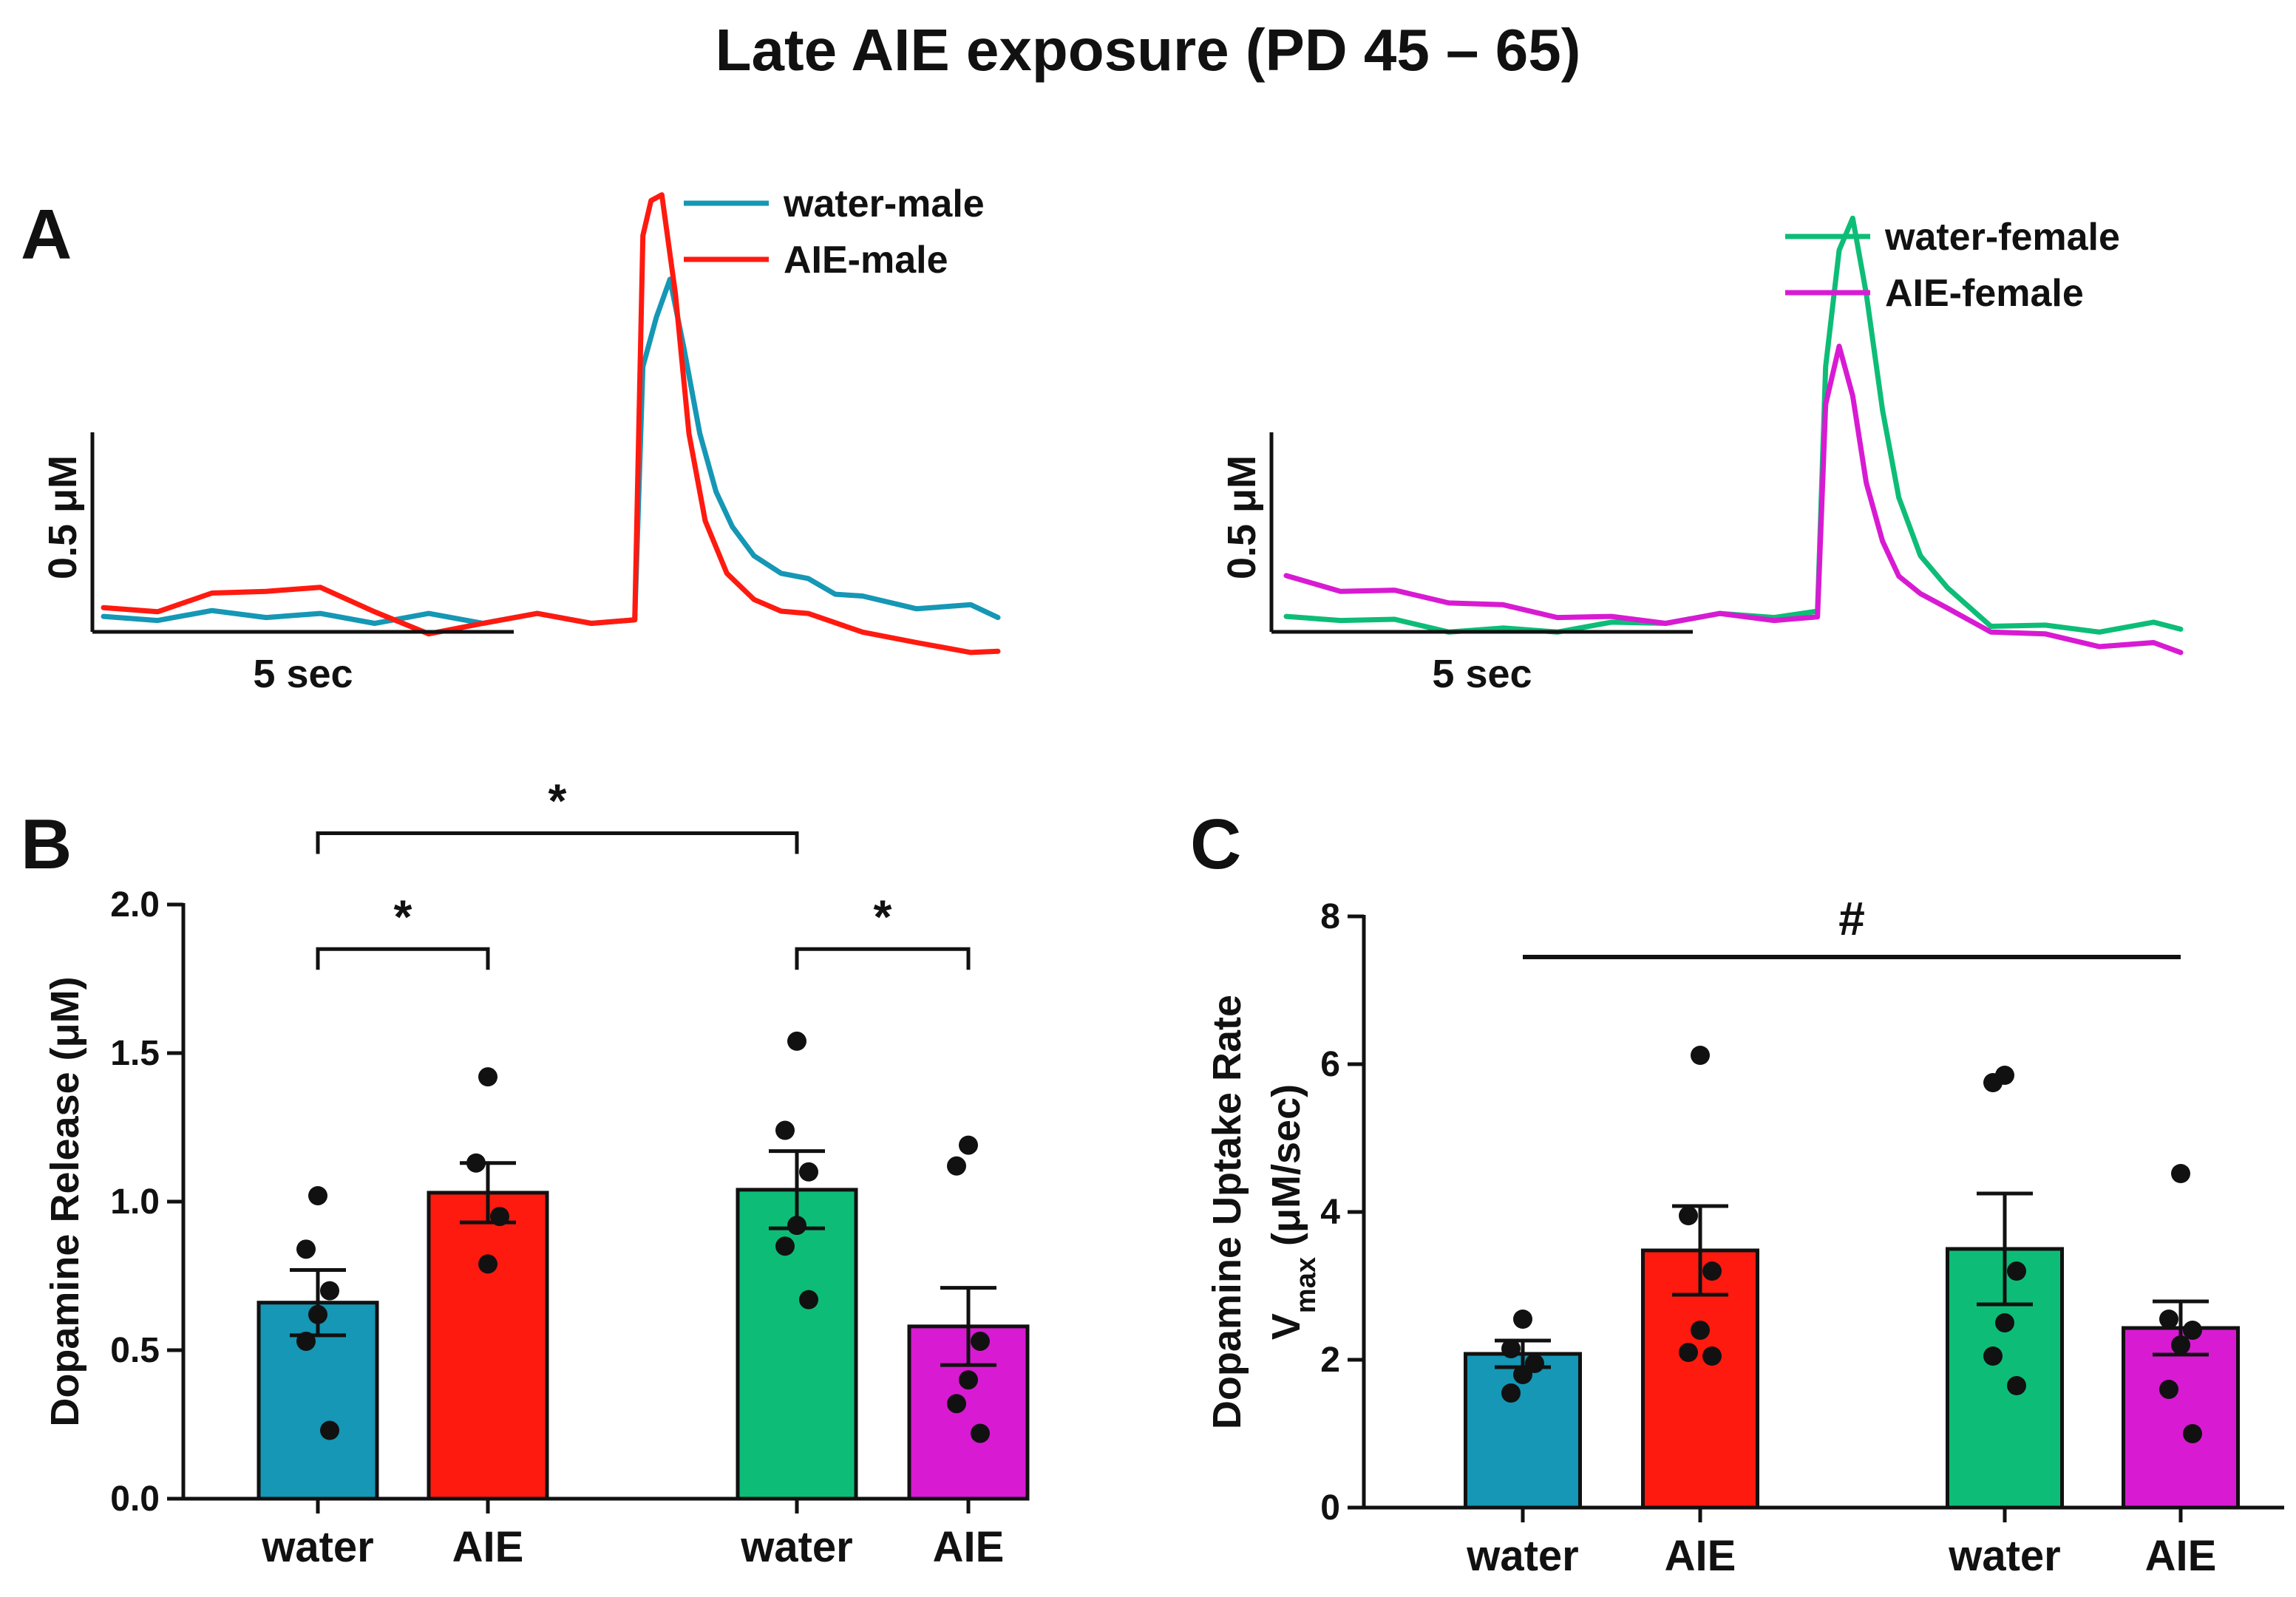 The height and width of the screenshot is (1597, 2296). I want to click on y-tick-label: 0, so click(1330, 1508).